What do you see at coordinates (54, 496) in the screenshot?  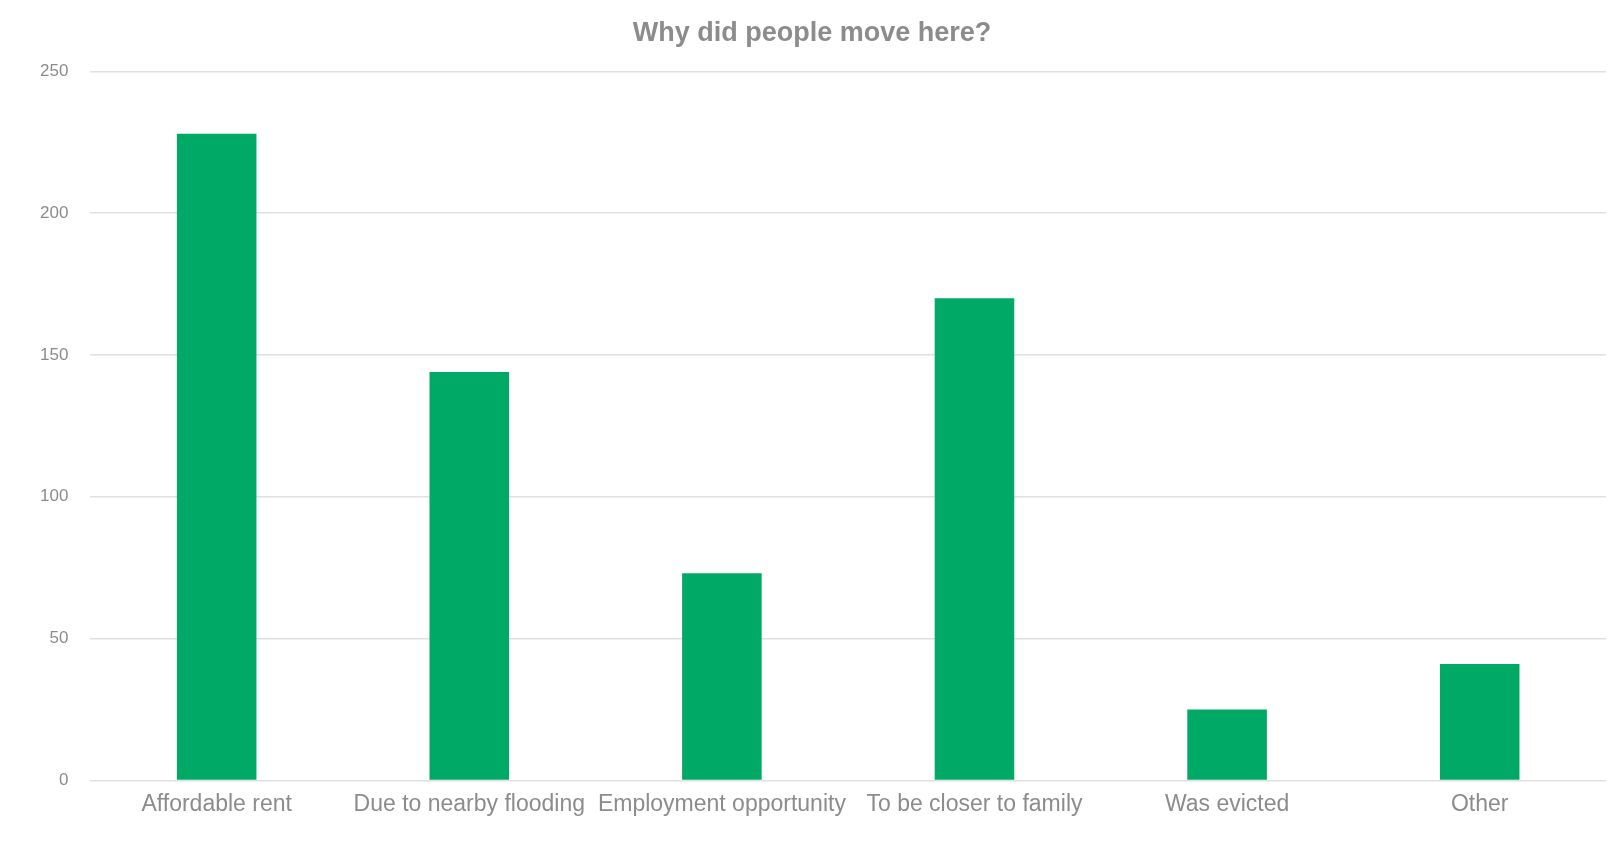 I see `y-tick-label: 100` at bounding box center [54, 496].